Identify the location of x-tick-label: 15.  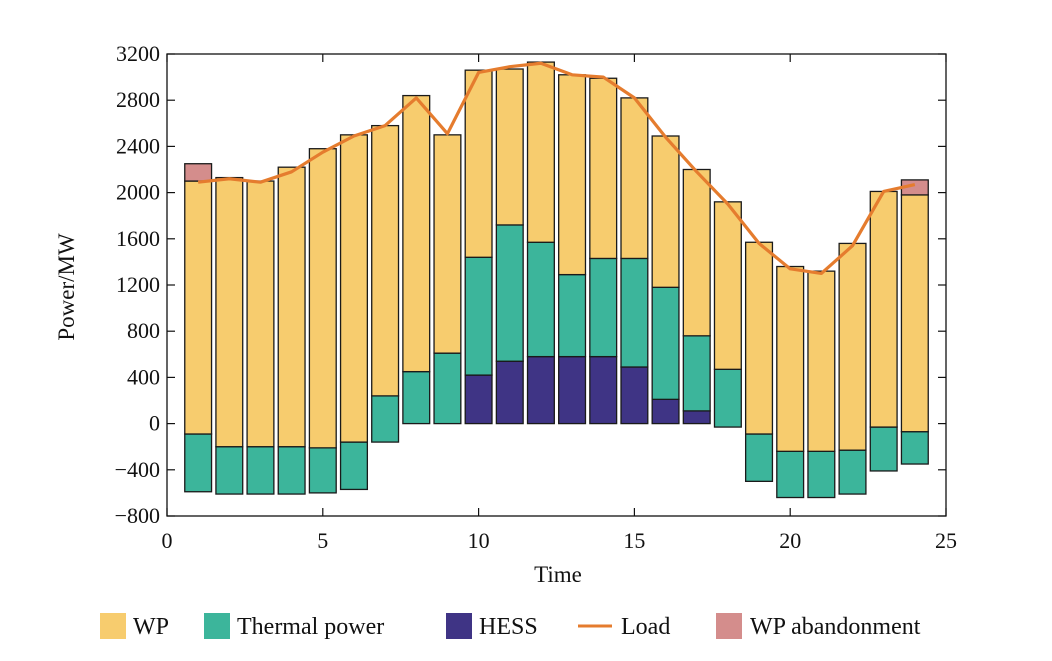
(634, 540).